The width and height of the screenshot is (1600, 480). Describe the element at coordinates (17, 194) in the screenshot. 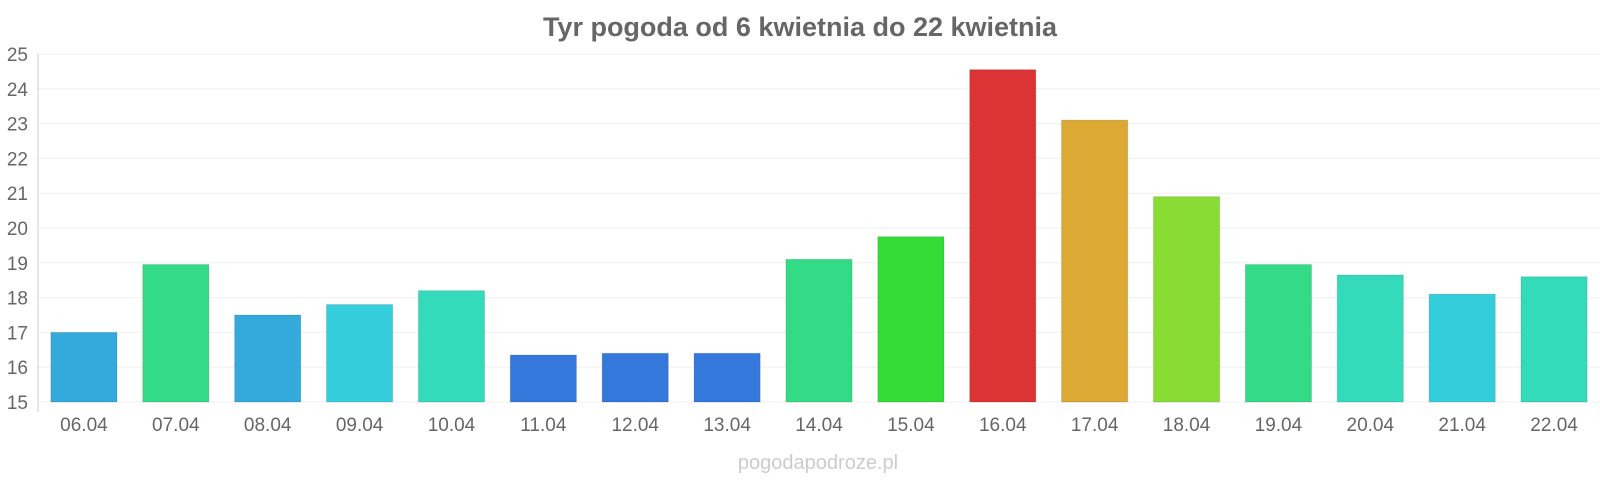

I see `y-tick-label: 21` at that location.